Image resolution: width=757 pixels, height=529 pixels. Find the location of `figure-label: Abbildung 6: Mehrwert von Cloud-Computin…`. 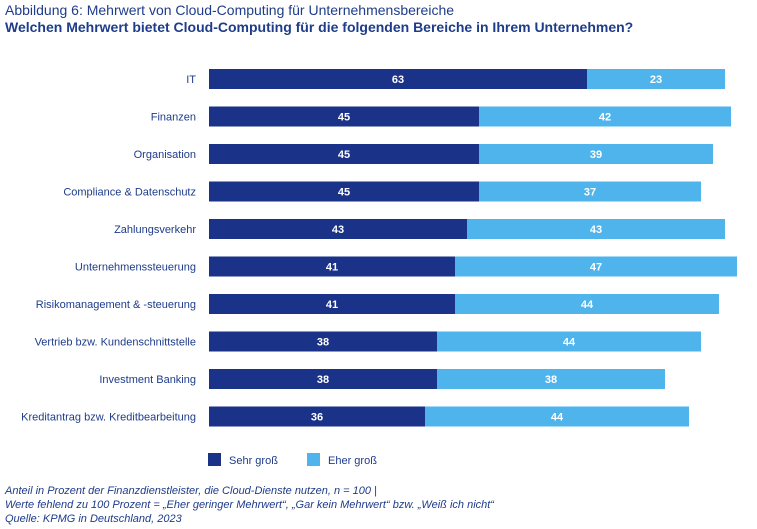

figure-label: Abbildung 6: Mehrwert von Cloud-Computin… is located at coordinates (230, 10).